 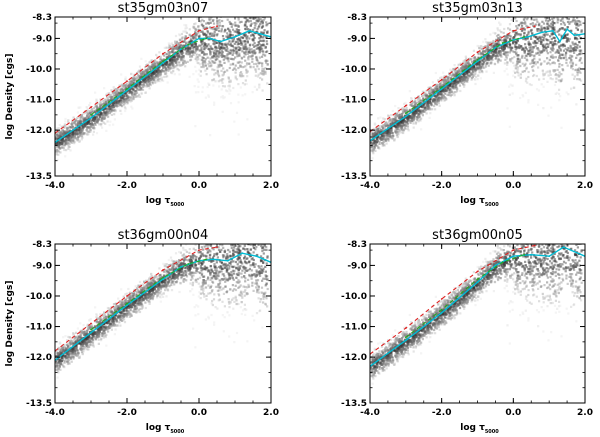 What do you see at coordinates (199, 186) in the screenshot?
I see `x-tick-label: 0.0` at bounding box center [199, 186].